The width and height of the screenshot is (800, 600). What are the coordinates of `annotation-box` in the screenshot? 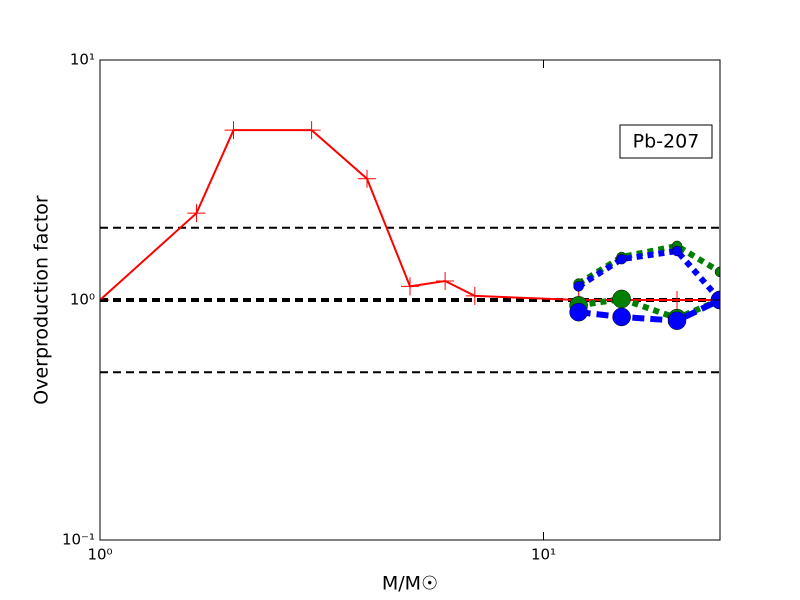 It's located at (666, 141).